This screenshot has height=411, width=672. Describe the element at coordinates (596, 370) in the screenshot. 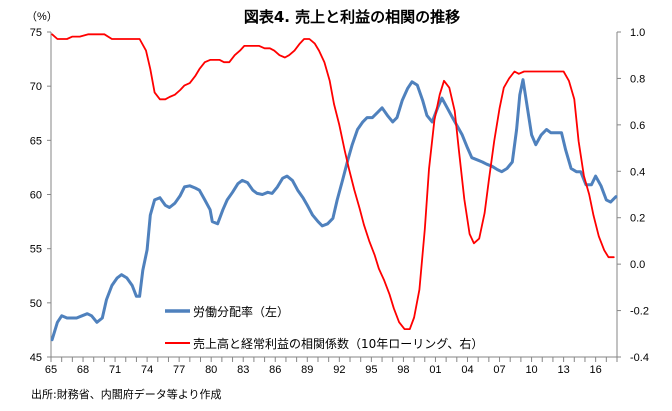

I see `x-axis-tick-label: 16` at that location.